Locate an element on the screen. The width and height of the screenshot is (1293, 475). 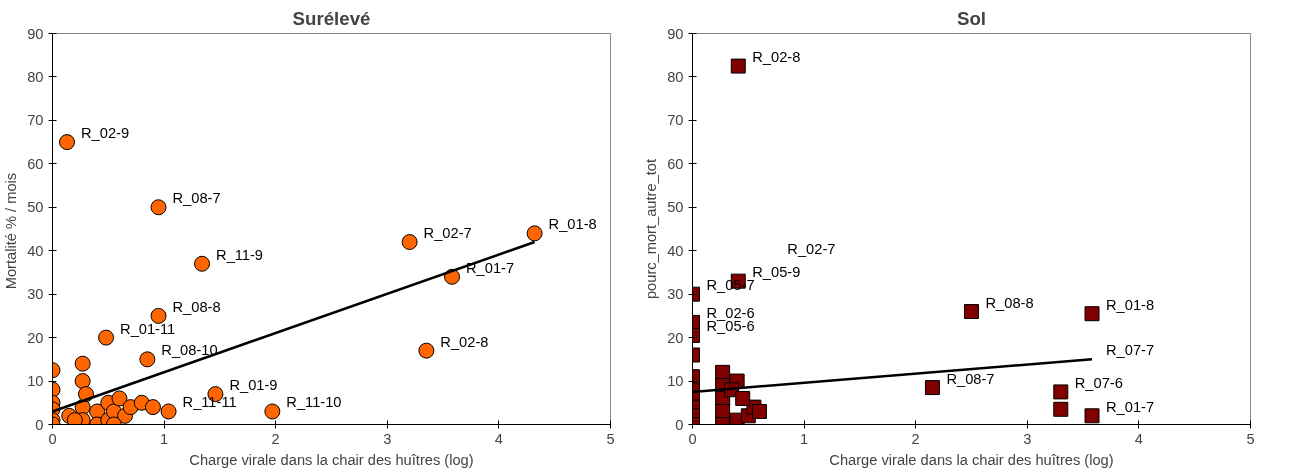
annotation: R_01-9 is located at coordinates (253, 385).